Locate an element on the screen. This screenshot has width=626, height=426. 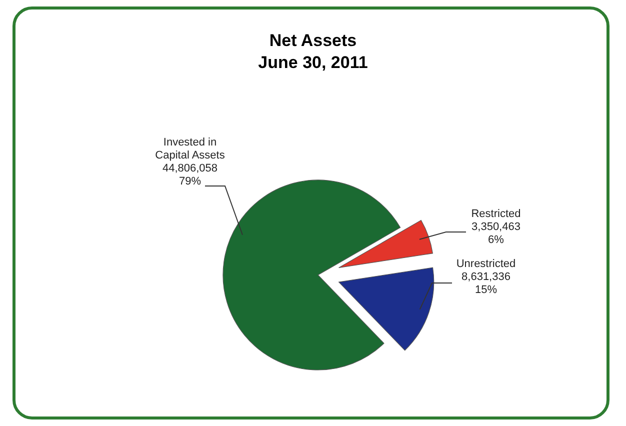
slice-label: Invested in Capital Assets is located at coordinates (190, 149).